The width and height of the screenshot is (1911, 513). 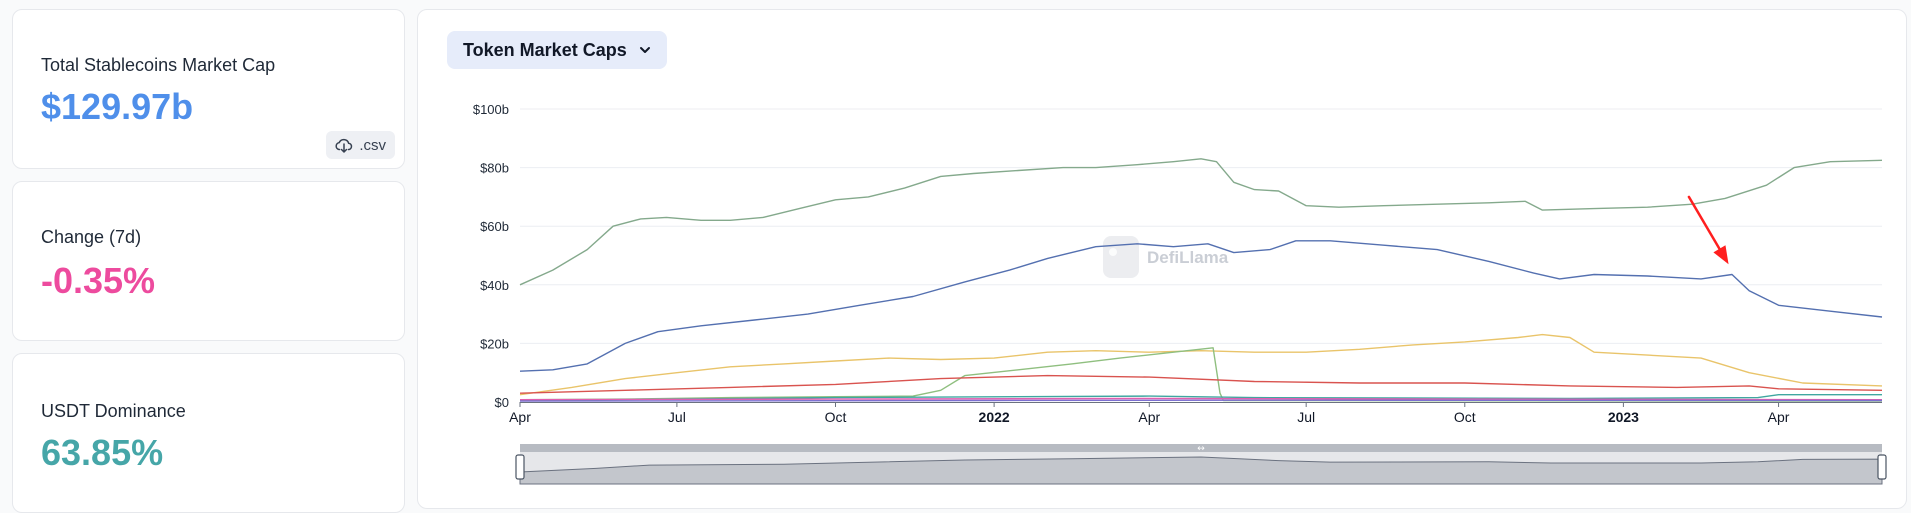 What do you see at coordinates (117, 106) in the screenshot?
I see `total-market-cap-value: $129.97b` at bounding box center [117, 106].